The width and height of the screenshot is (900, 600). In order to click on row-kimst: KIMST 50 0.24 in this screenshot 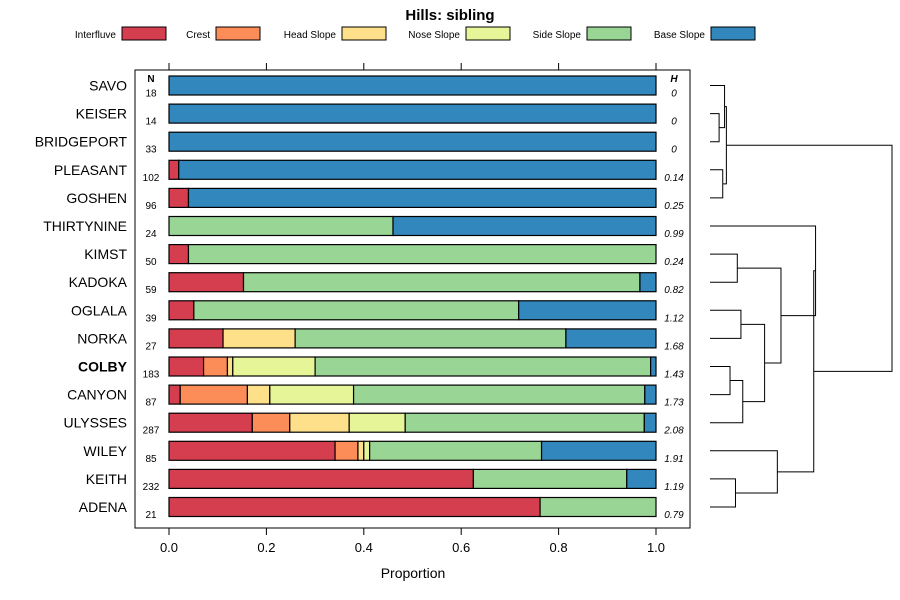, I will do `click(384, 256)`.